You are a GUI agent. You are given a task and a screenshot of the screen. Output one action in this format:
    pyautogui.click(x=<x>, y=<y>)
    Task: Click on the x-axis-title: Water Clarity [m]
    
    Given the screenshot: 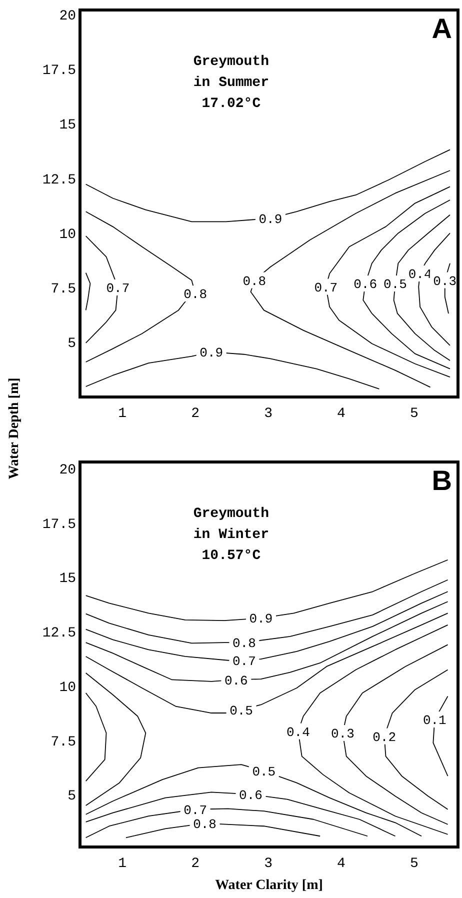 What is the action you would take?
    pyautogui.click(x=269, y=885)
    